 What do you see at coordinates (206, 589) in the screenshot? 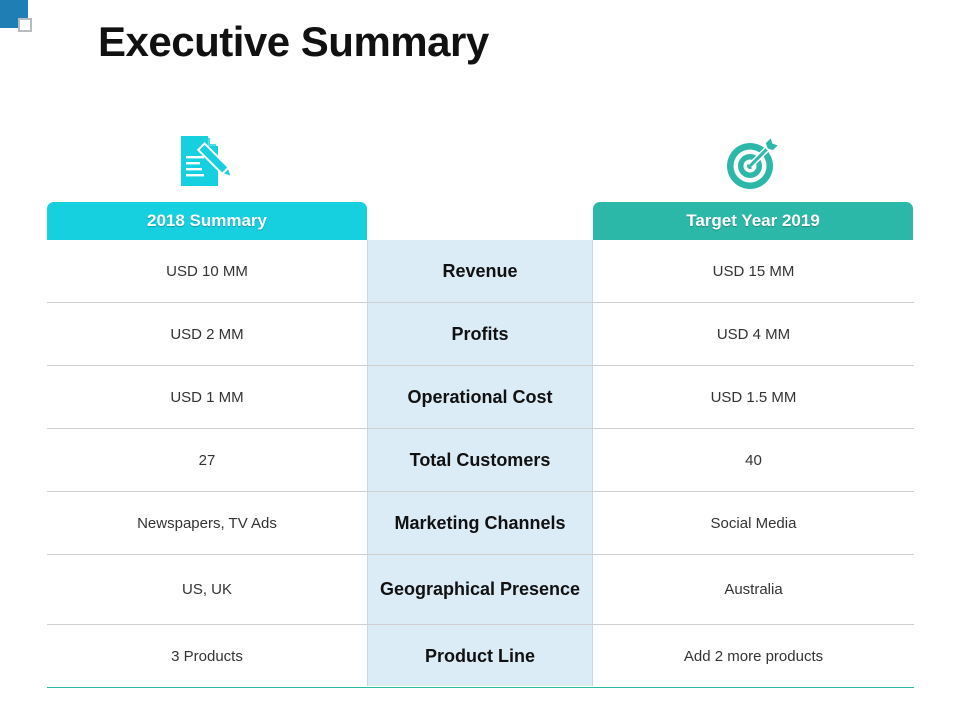
I see `summary-2018-cell: US, UK` at bounding box center [206, 589].